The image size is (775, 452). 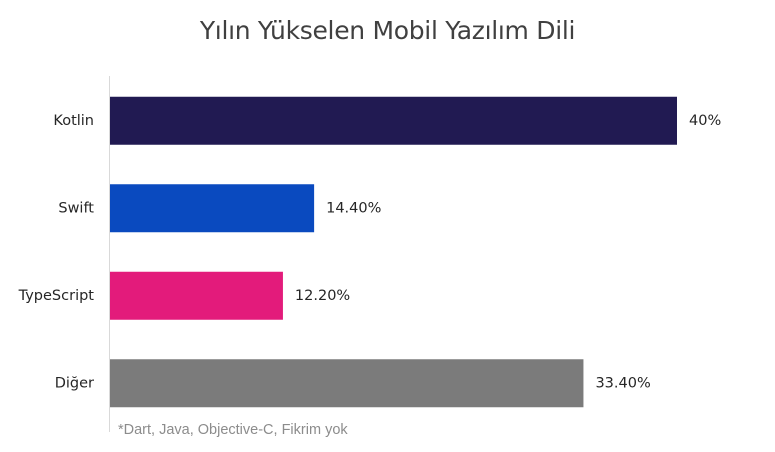 What do you see at coordinates (76, 208) in the screenshot?
I see `category-label: Swift` at bounding box center [76, 208].